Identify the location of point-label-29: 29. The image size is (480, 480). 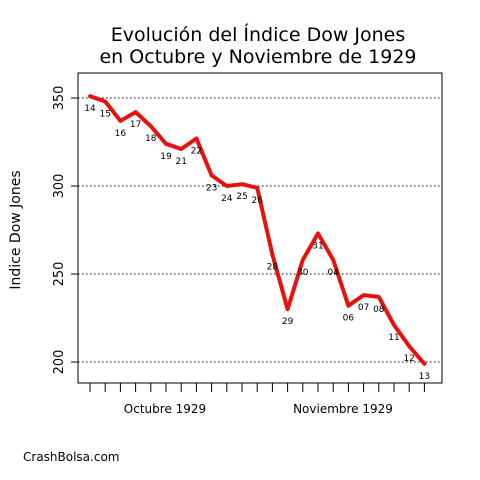
(288, 322).